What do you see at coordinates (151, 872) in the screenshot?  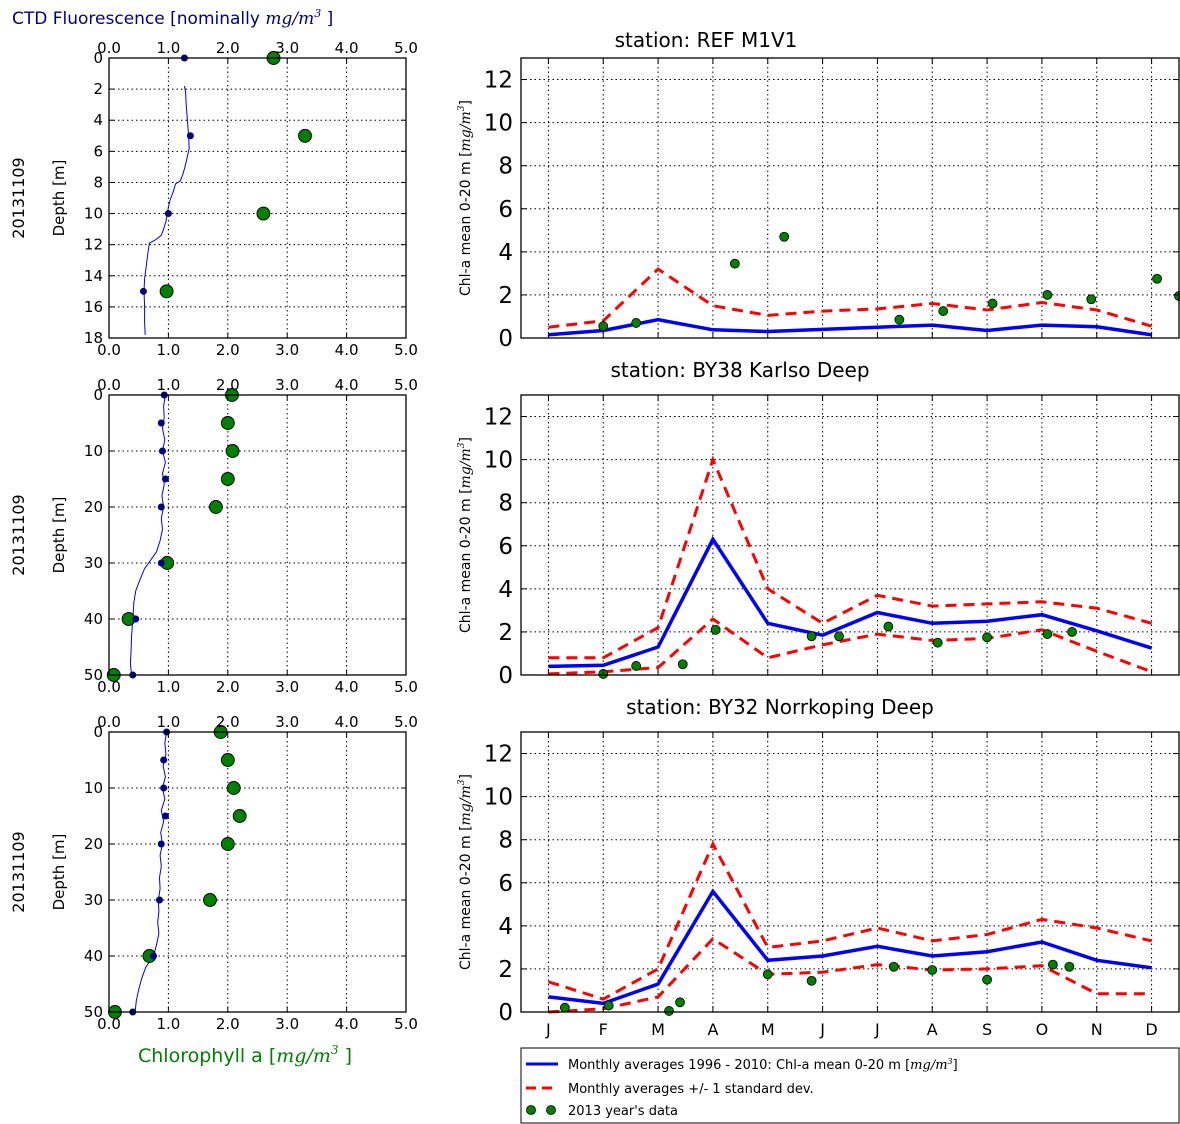 I see `ctd-fluorescence-profile-line` at bounding box center [151, 872].